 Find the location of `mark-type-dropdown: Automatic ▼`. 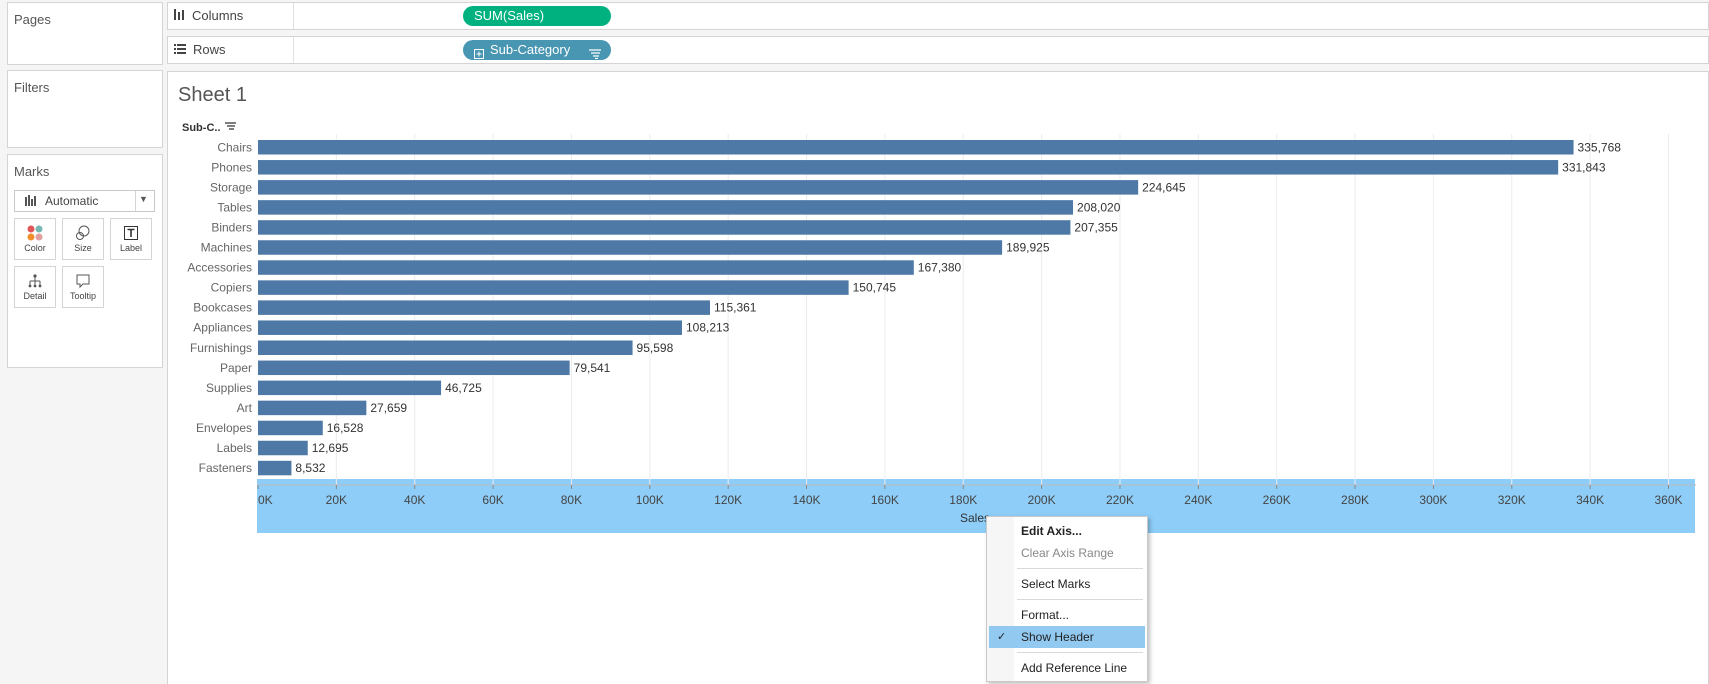

mark-type-dropdown: Automatic ▼ is located at coordinates (84, 201).